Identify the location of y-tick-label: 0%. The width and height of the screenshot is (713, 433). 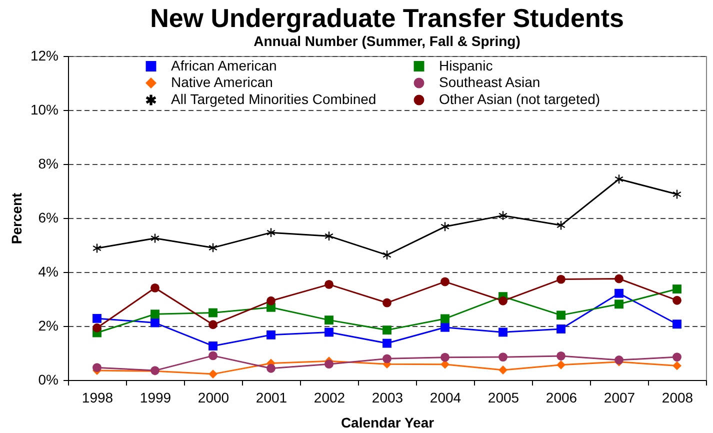
(48, 380).